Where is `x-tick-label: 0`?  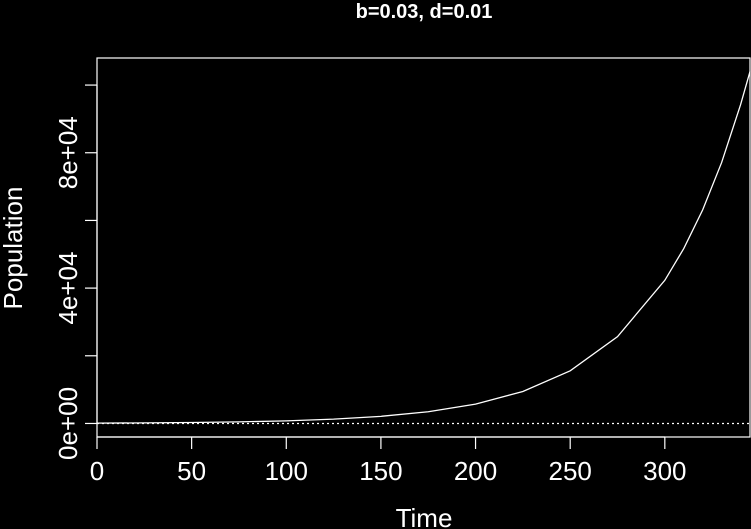
x-tick-label: 0 is located at coordinates (97, 471).